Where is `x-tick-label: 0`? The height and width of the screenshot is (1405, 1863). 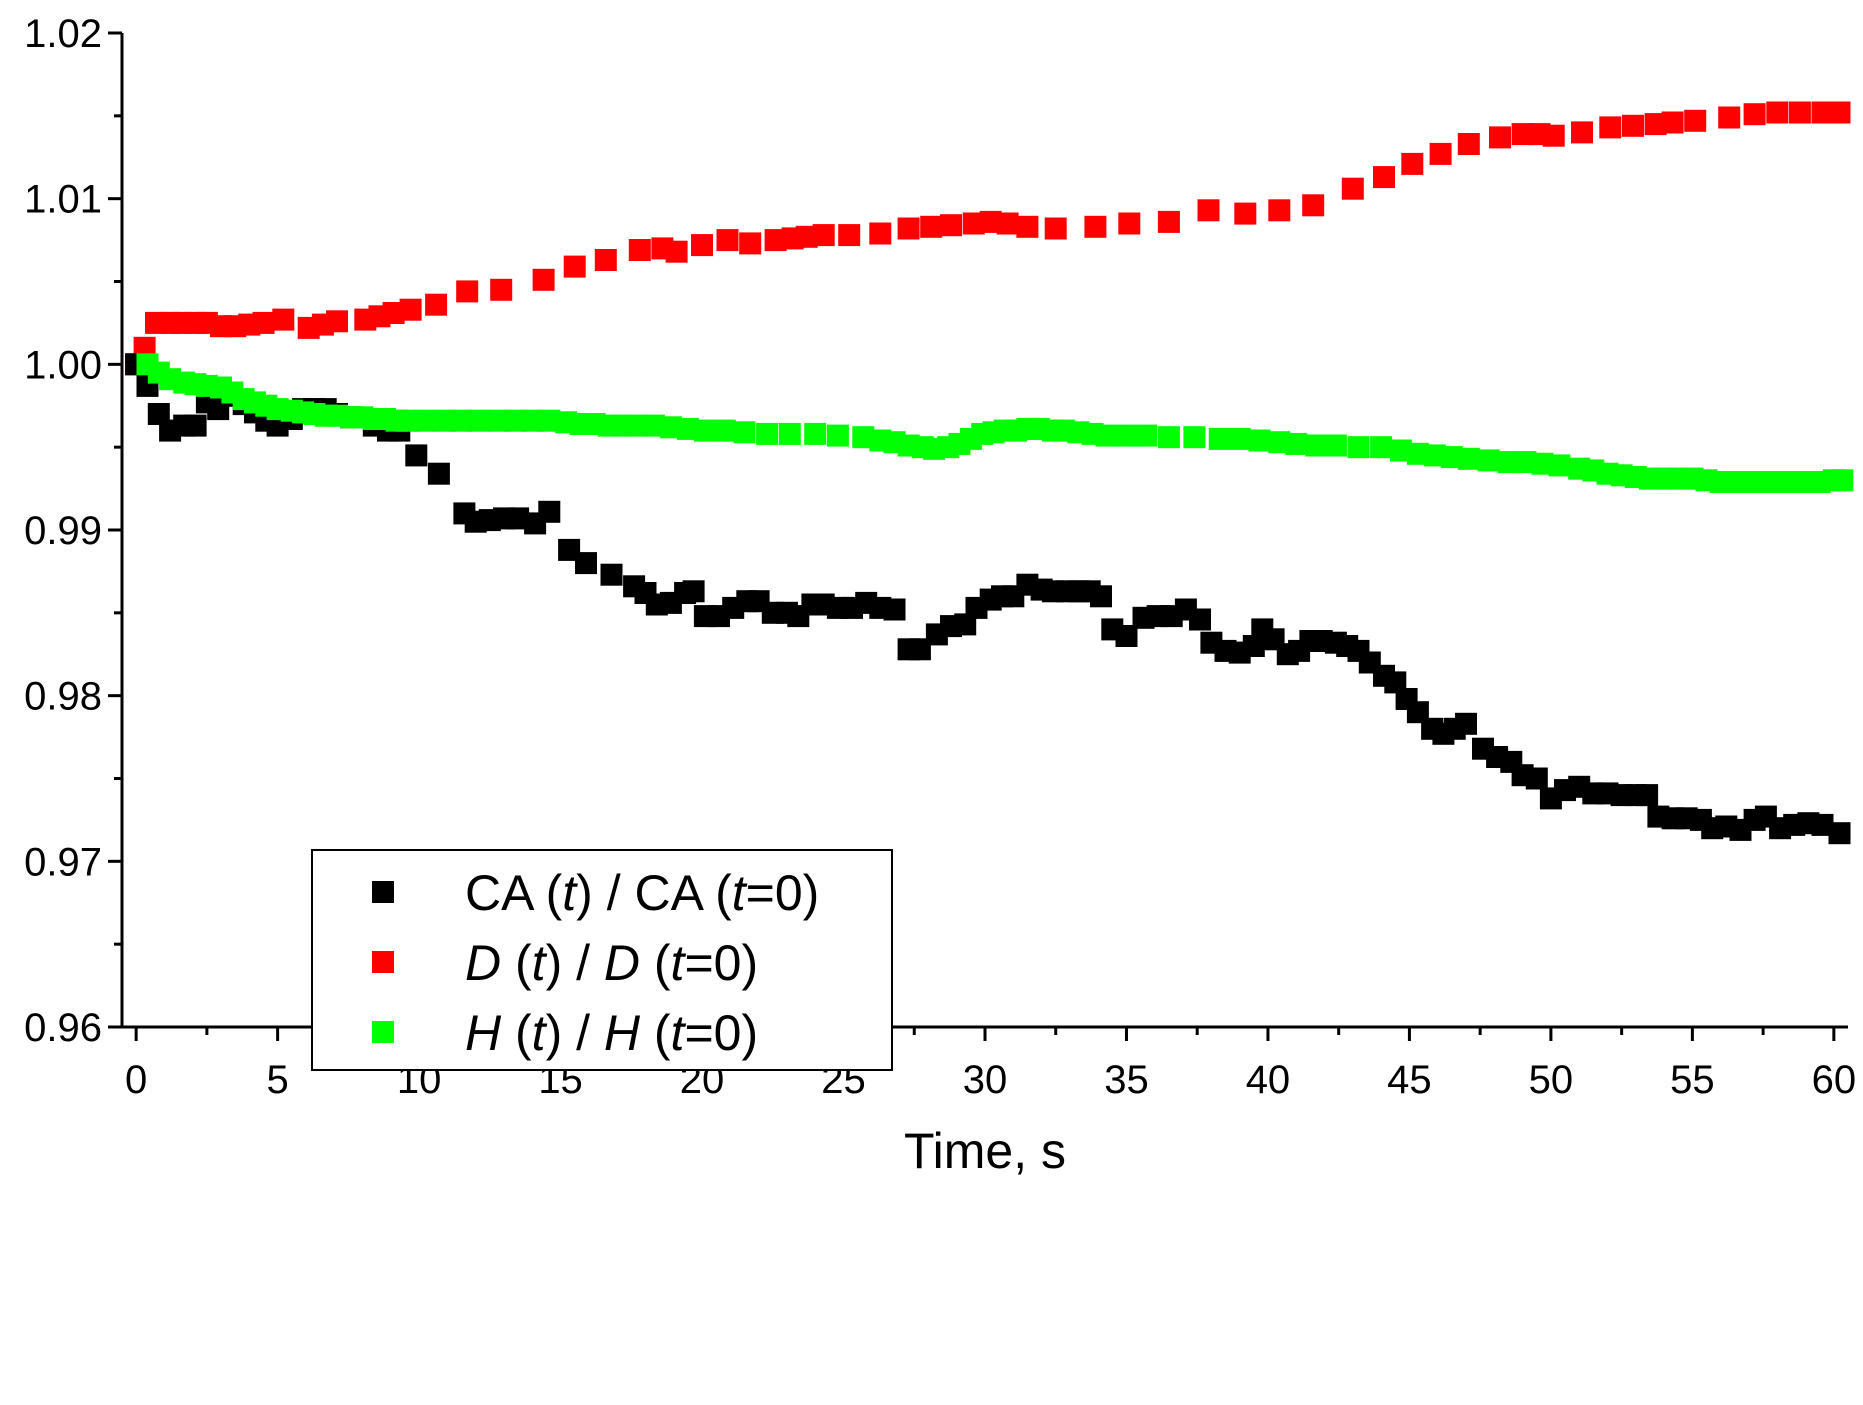
x-tick-label: 0 is located at coordinates (136, 1080).